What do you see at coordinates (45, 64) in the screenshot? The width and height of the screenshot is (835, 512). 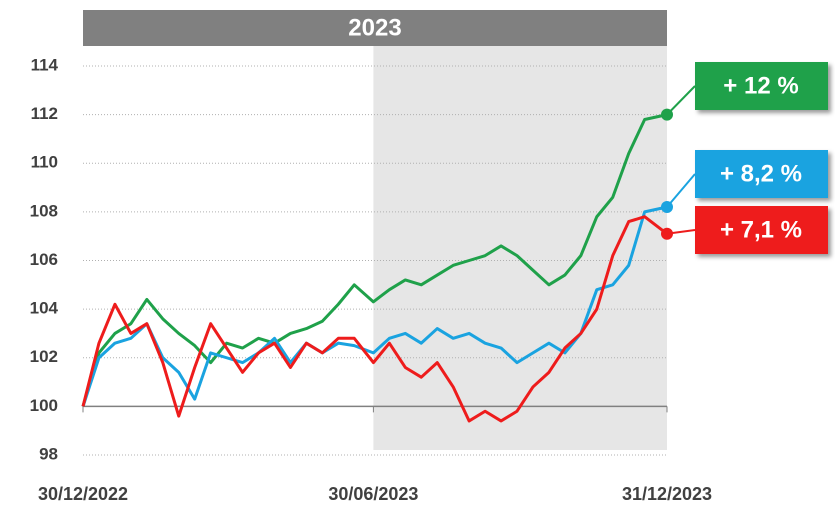 I see `y-tick-label: 114` at bounding box center [45, 64].